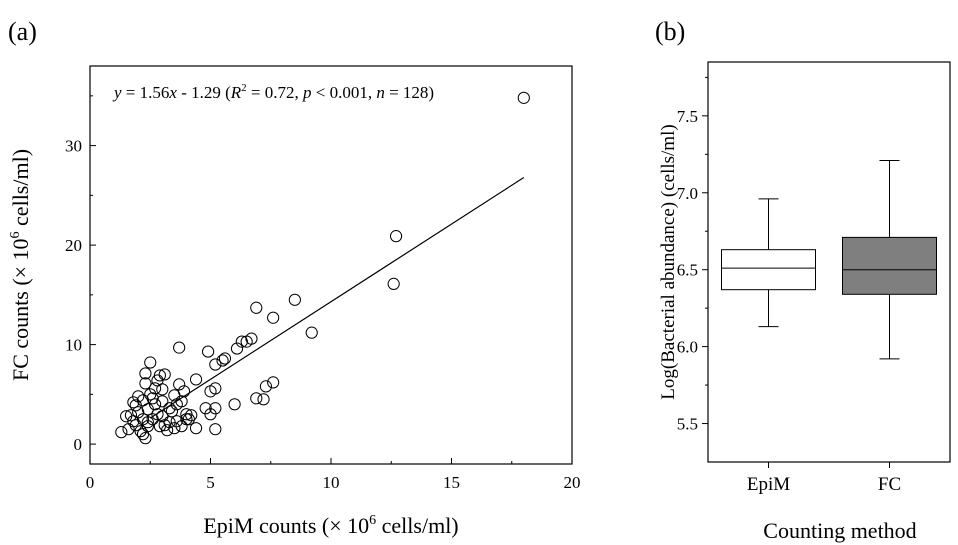 The image size is (958, 545). What do you see at coordinates (344, 92) in the screenshot?
I see `eq-p-val: < 0.001,` at bounding box center [344, 92].